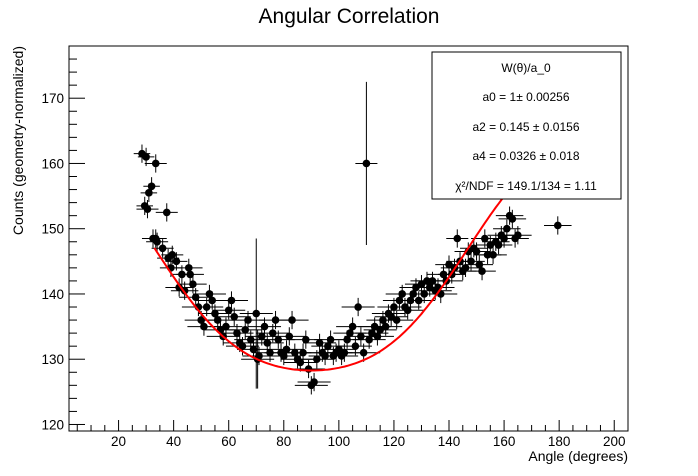 This screenshot has width=698, height=476. I want to click on stats-box-frame, so click(526, 125).